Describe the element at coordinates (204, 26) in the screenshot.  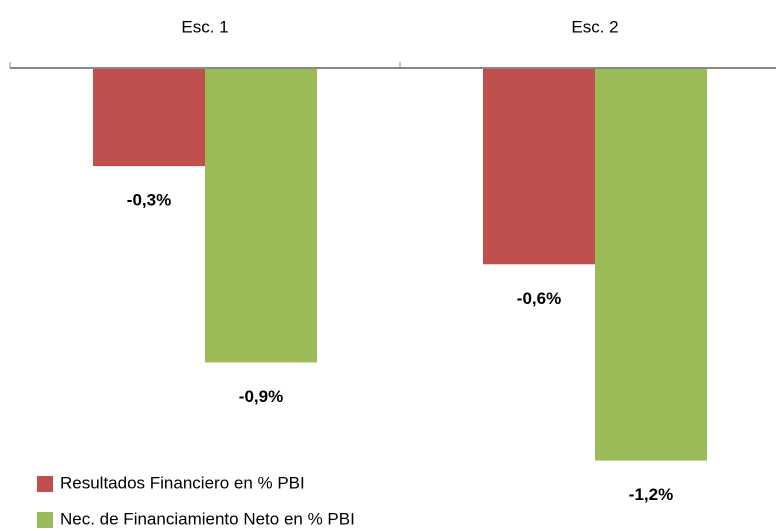
I see `x-tick-label: Esc. 1` at that location.